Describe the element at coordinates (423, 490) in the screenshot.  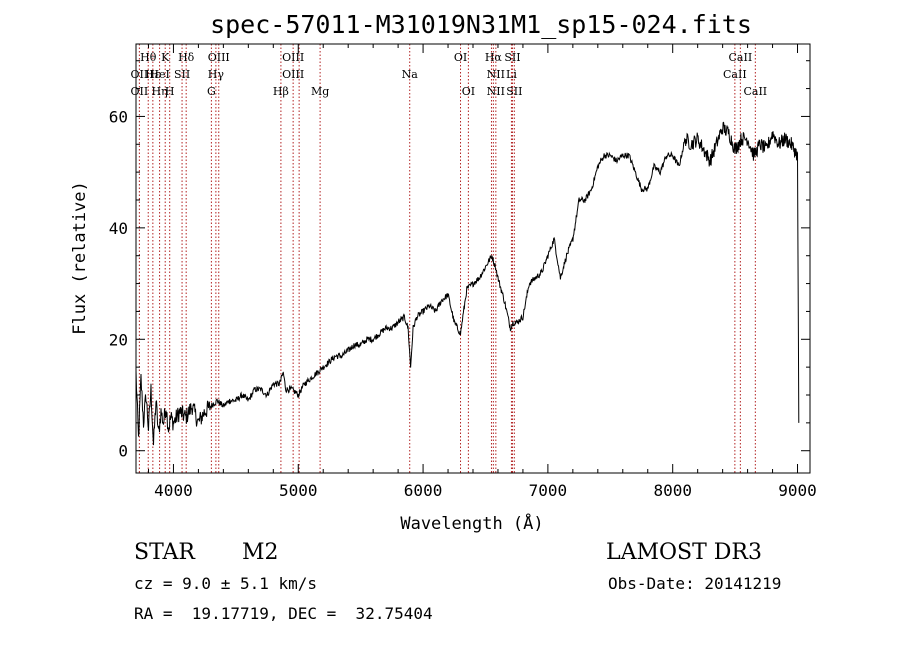
I see `x-tick-label-2: 6000` at that location.